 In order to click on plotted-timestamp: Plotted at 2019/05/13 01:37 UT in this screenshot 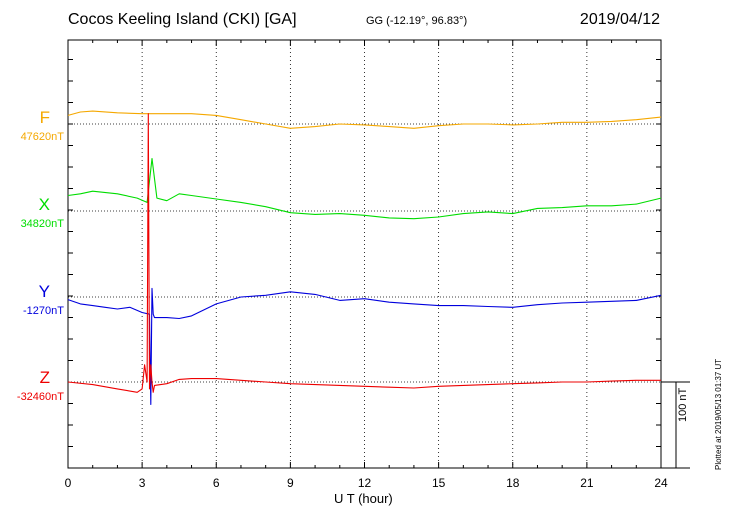, I will do `click(718, 414)`.